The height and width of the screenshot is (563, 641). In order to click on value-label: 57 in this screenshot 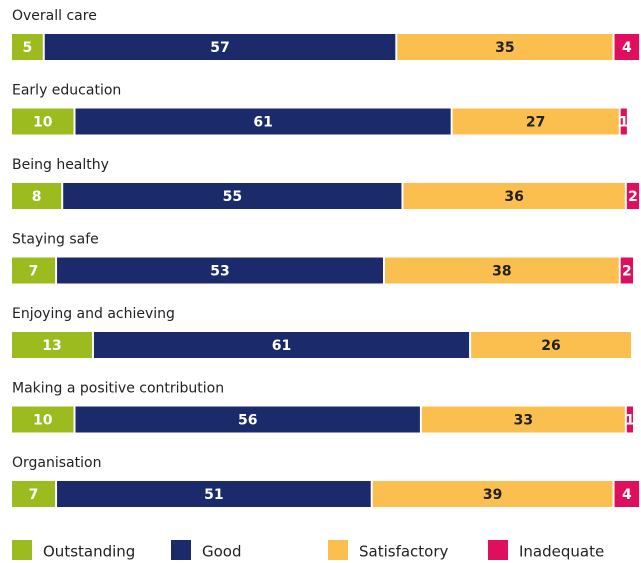, I will do `click(219, 48)`.